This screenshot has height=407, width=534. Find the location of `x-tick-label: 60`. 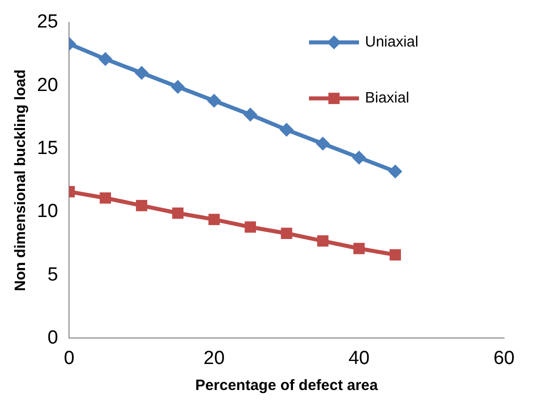

x-tick-label: 60 is located at coordinates (504, 358).